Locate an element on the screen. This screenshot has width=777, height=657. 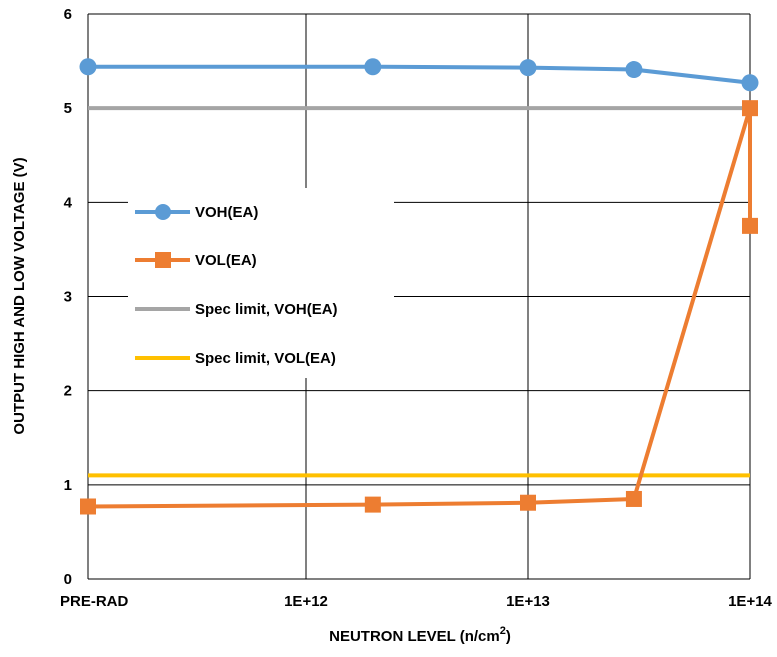
x-tick-label: PRE-RAD is located at coordinates (94, 601).